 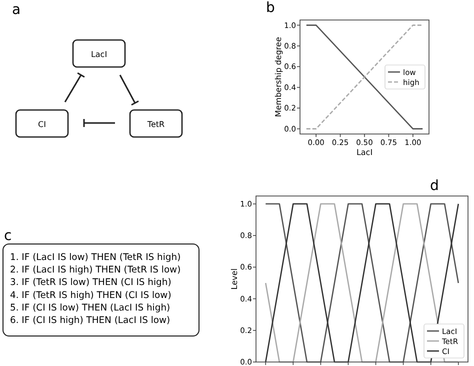 I want to click on text: c, so click(x=8, y=236).